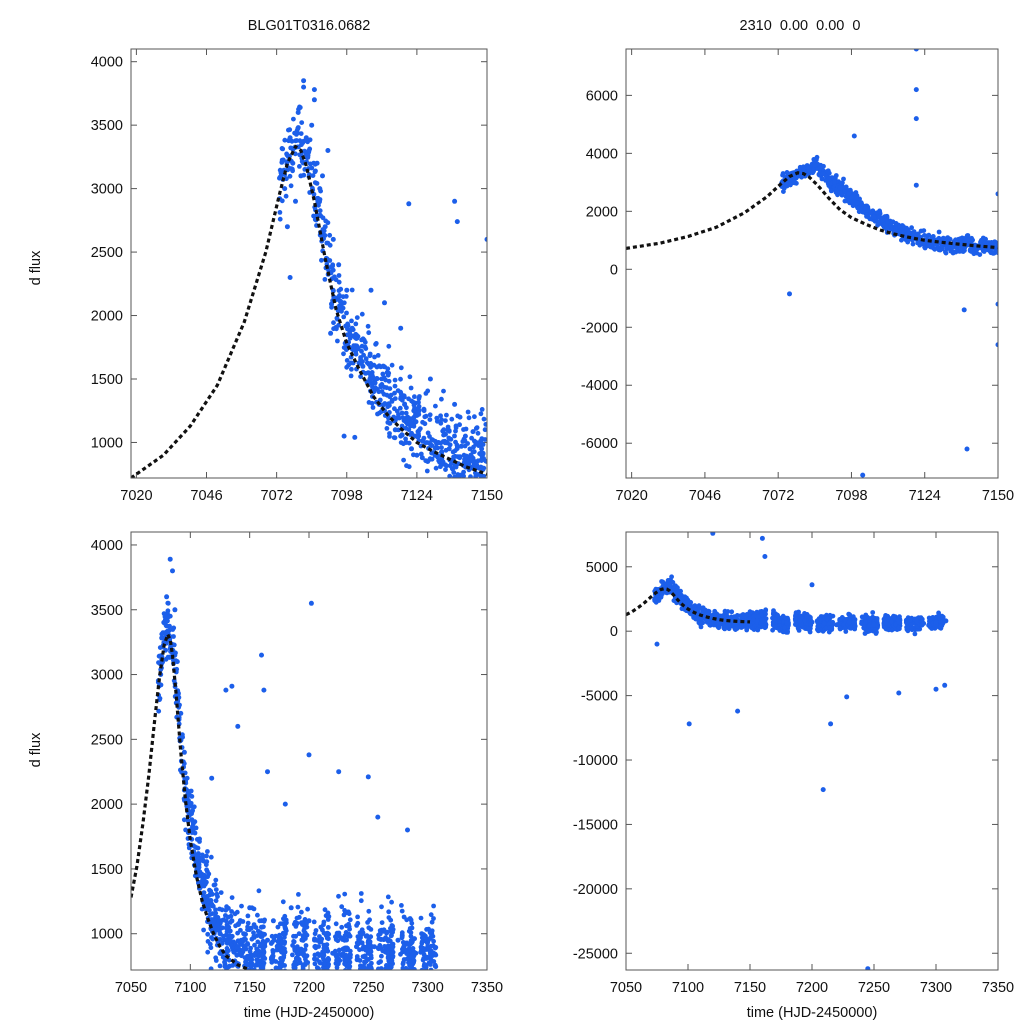 The image size is (1024, 1024). What do you see at coordinates (107, 317) in the screenshot?
I see `y-tick-label: 2000` at bounding box center [107, 317].